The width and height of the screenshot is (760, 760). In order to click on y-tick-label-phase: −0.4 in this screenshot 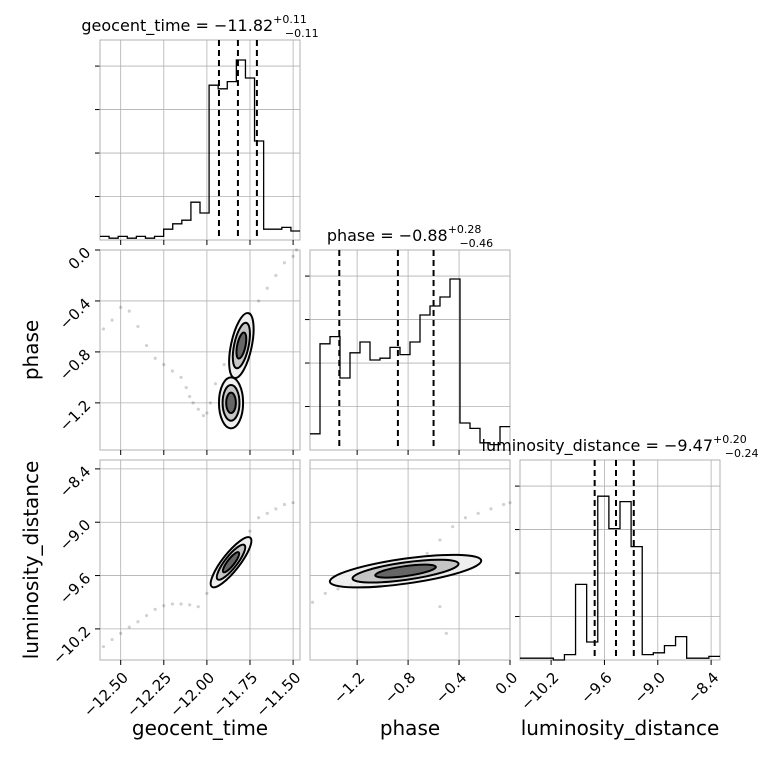, I will do `click(75, 314)`.